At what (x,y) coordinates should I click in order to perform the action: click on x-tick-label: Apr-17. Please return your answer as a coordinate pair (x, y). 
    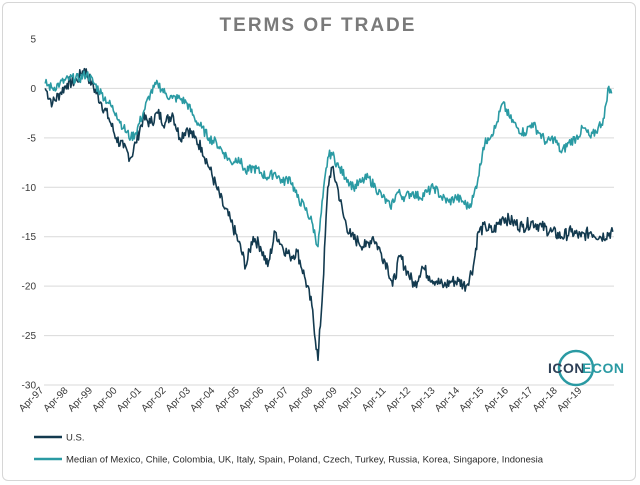
    Looking at the image, I should click on (520, 399).